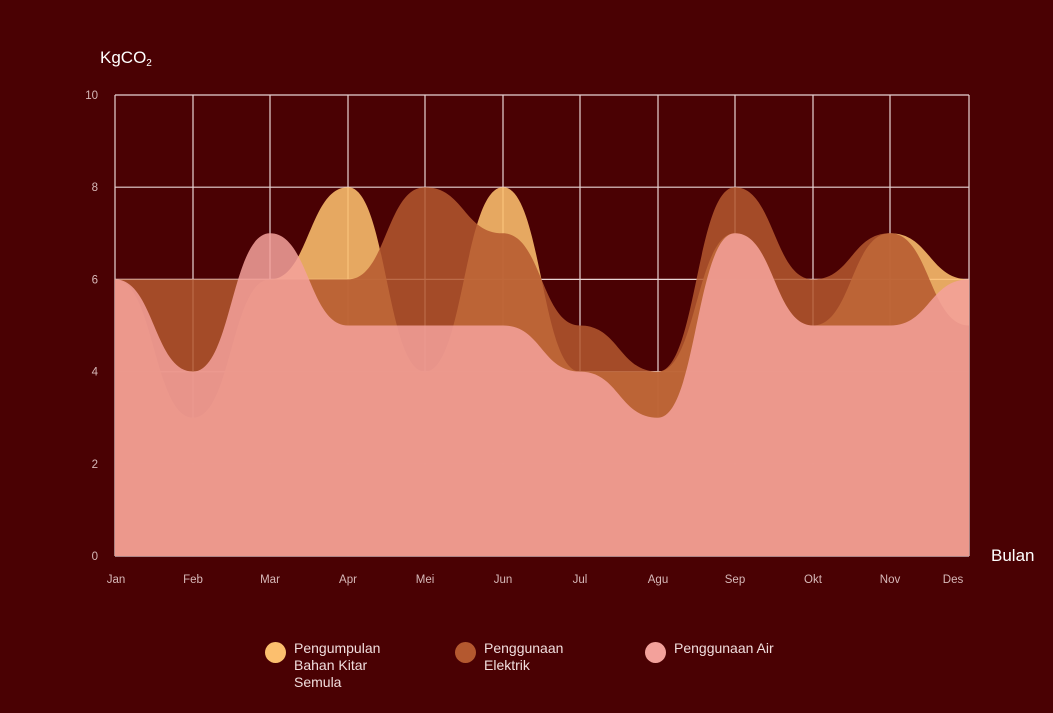  Describe the element at coordinates (95, 280) in the screenshot. I see `y-tick-label-6: 6` at that location.